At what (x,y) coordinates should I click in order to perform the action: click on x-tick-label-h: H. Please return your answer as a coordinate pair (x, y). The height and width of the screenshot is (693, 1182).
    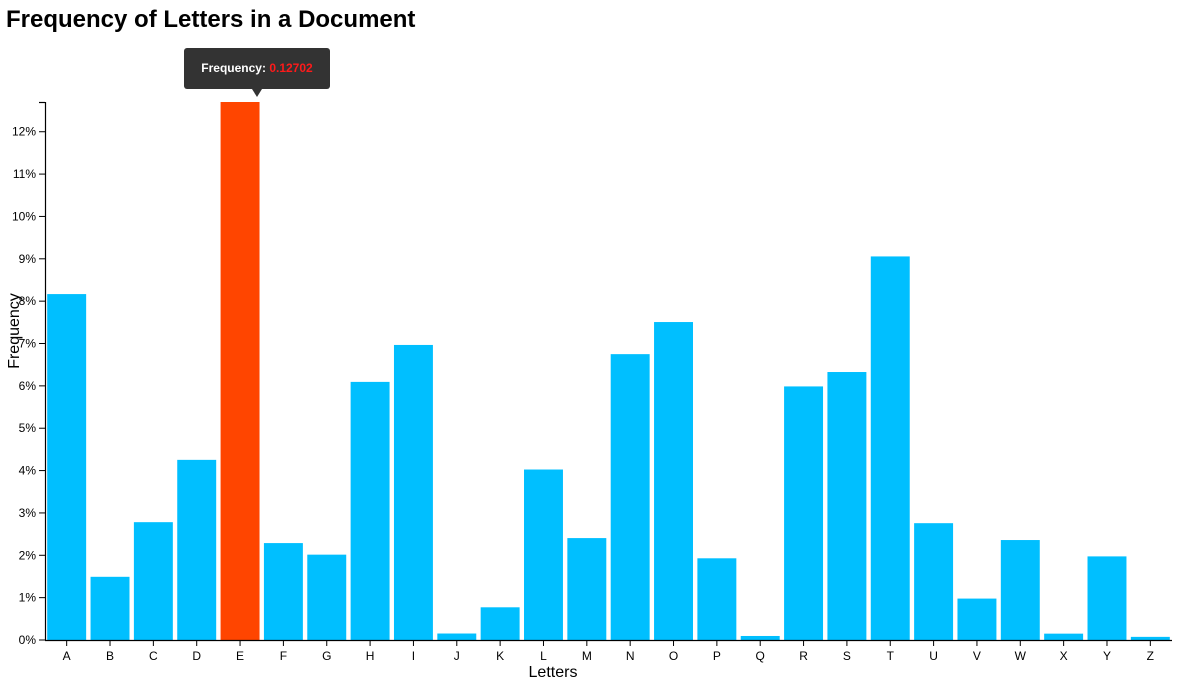
    Looking at the image, I should click on (370, 656).